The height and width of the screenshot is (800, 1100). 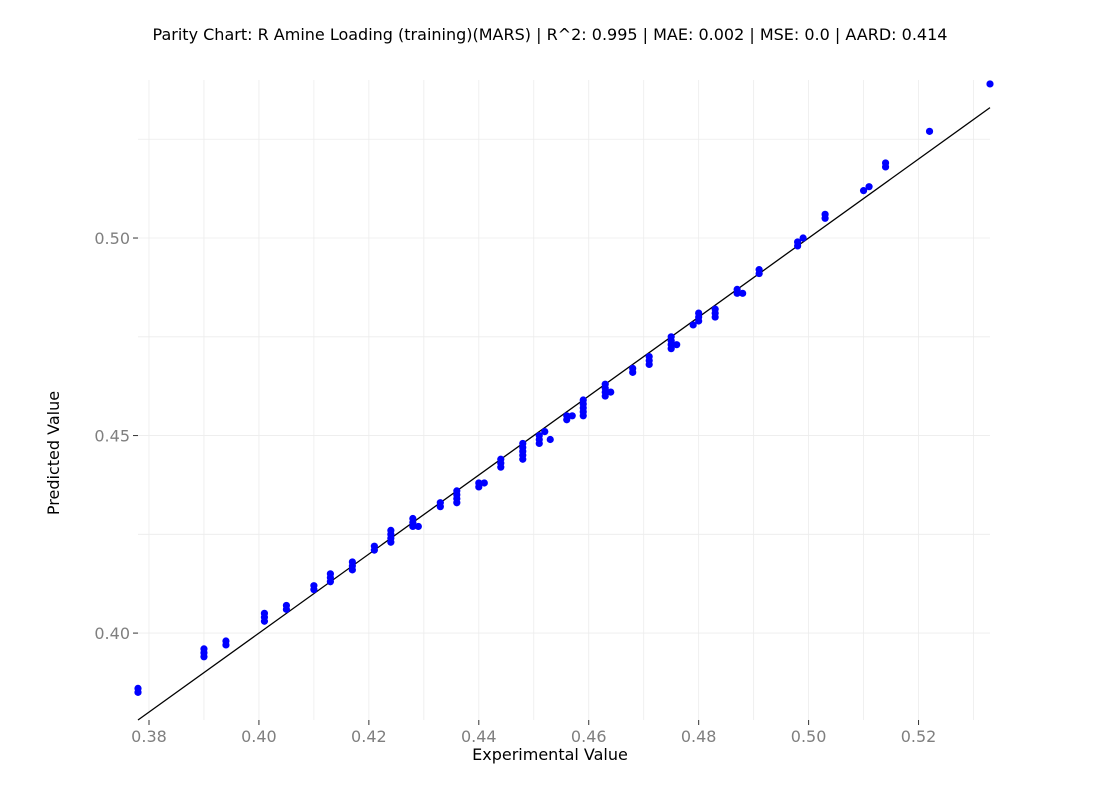 What do you see at coordinates (479, 736) in the screenshot?
I see `x-tick-label: 0.44` at bounding box center [479, 736].